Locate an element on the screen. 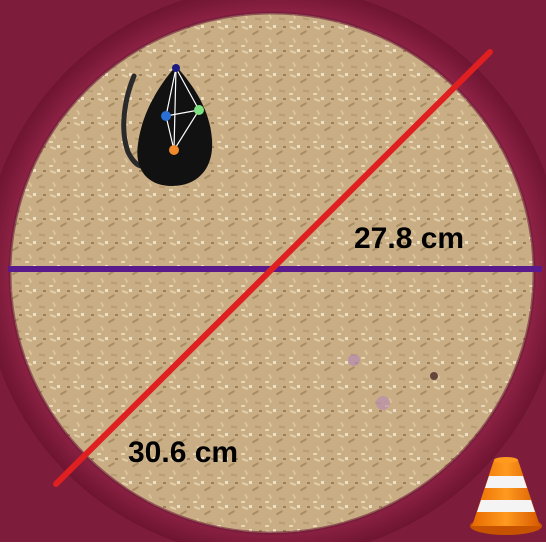  diagonal-measure-label: 30.6 cm is located at coordinates (183, 452).